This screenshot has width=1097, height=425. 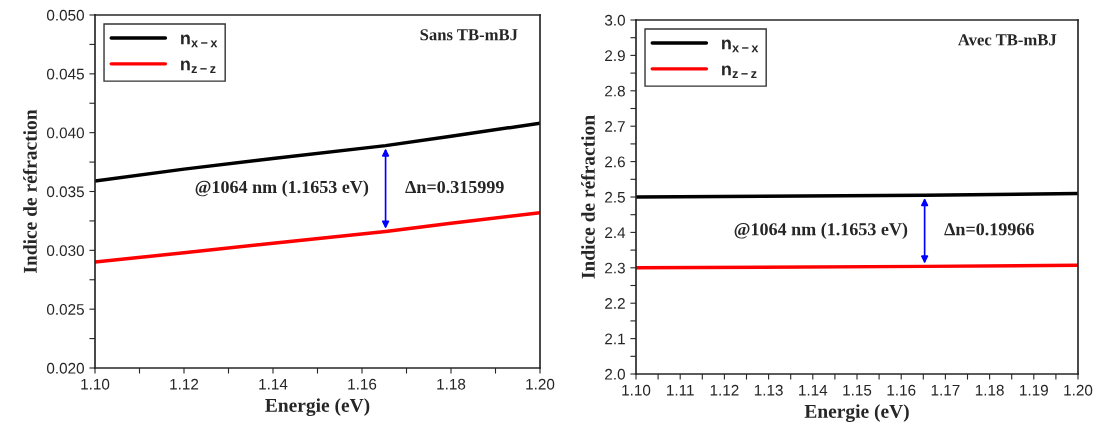 I want to click on y-tick-label: 2.1, so click(x=615, y=339).